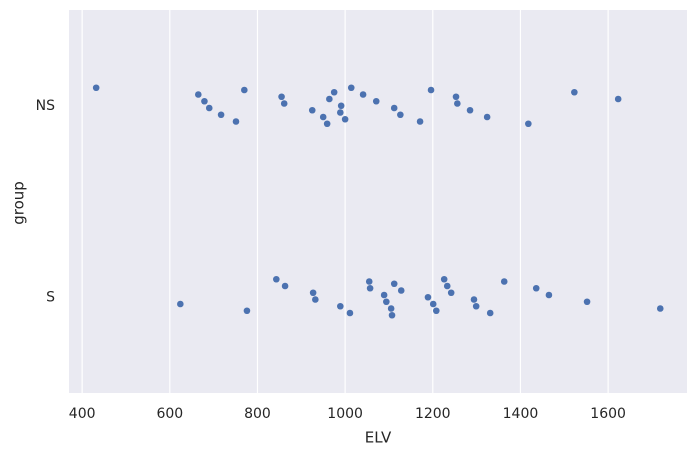 Image resolution: width=697 pixels, height=456 pixels. I want to click on x-tick-label: 1400, so click(521, 414).